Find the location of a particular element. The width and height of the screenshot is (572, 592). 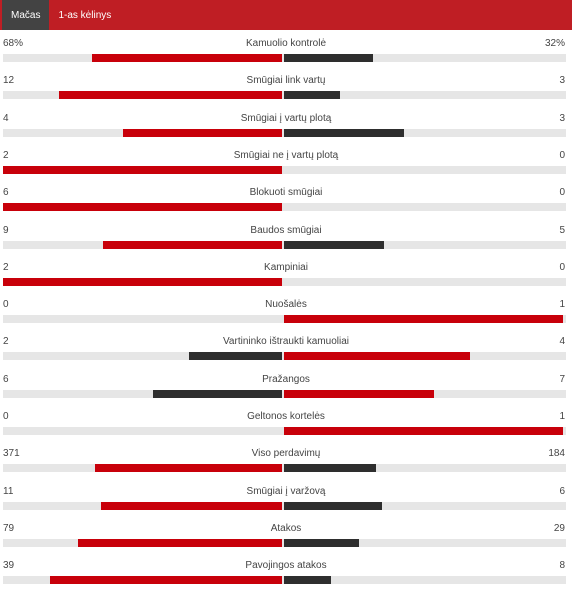

stat-label: Blokuoti smūgiai is located at coordinates (286, 193).